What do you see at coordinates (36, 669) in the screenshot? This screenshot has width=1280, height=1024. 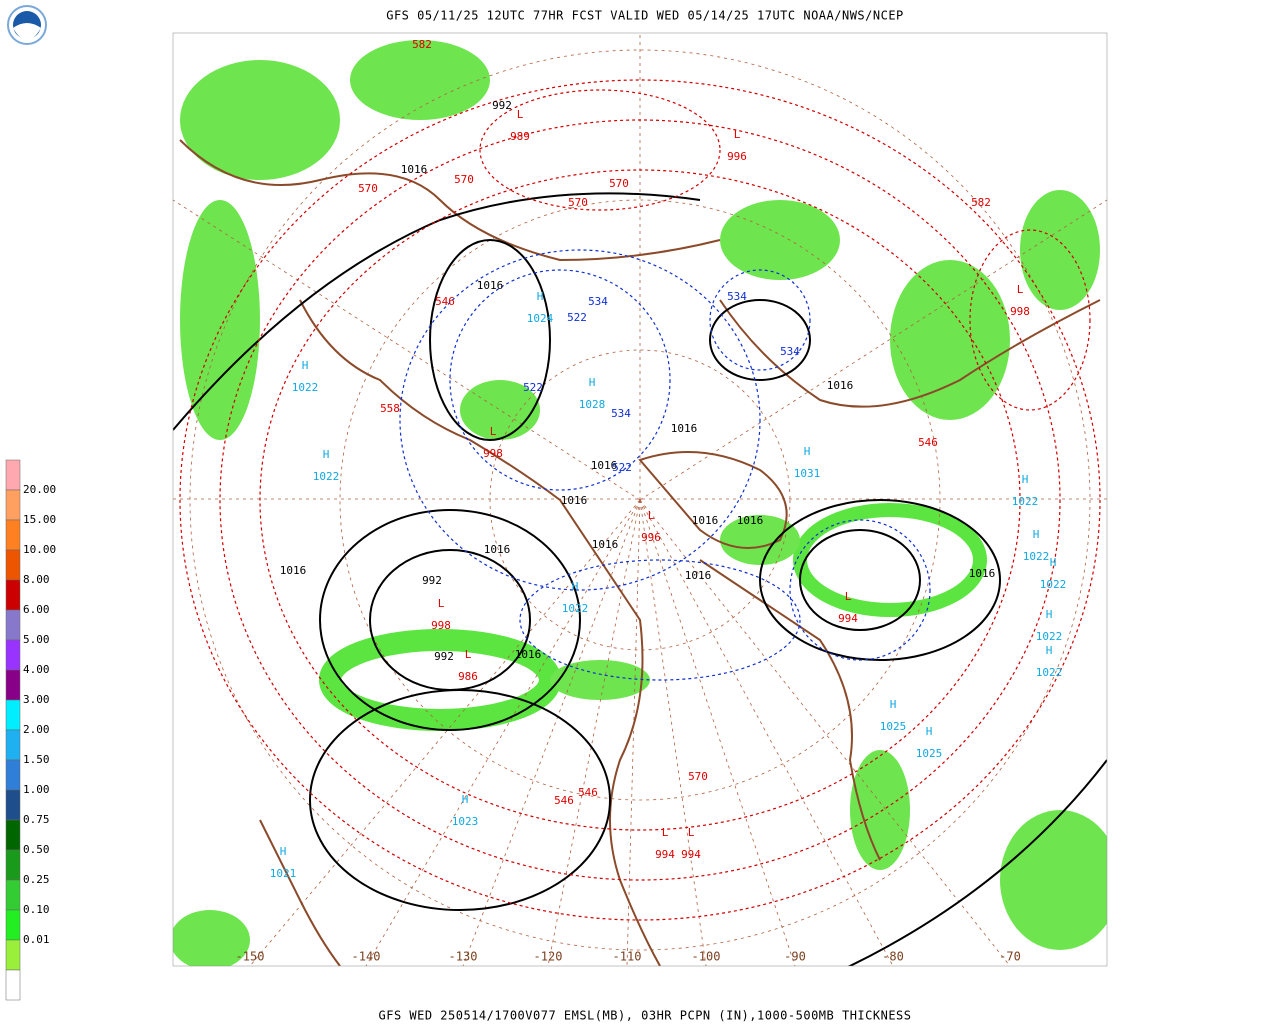 I see `legend-label: 4.00` at bounding box center [36, 669].